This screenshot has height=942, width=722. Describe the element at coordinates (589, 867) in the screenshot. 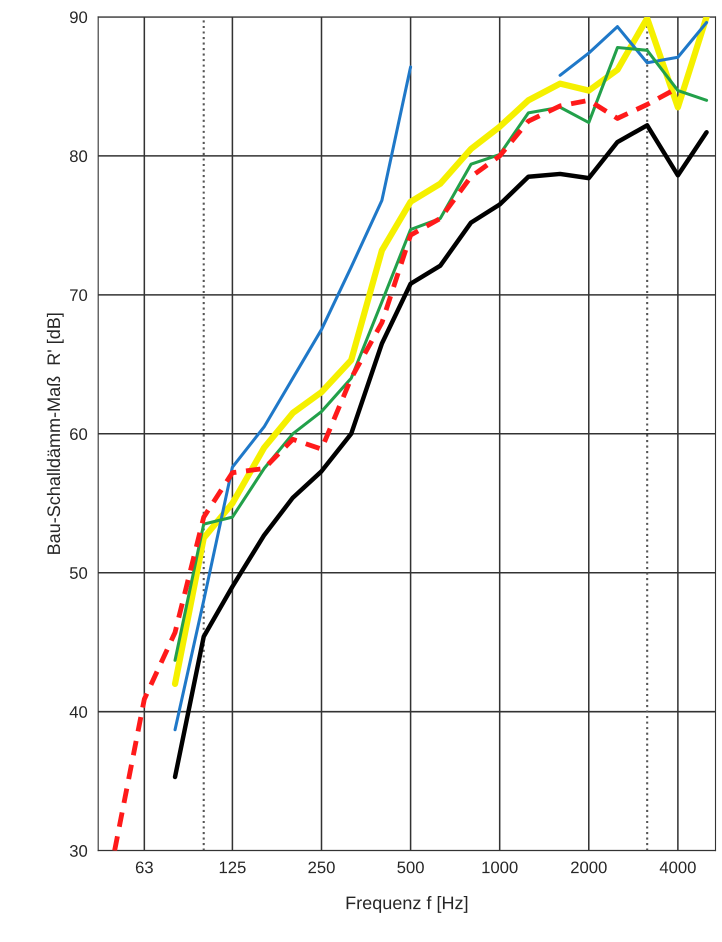

I see `x-tick-label: 2000` at that location.